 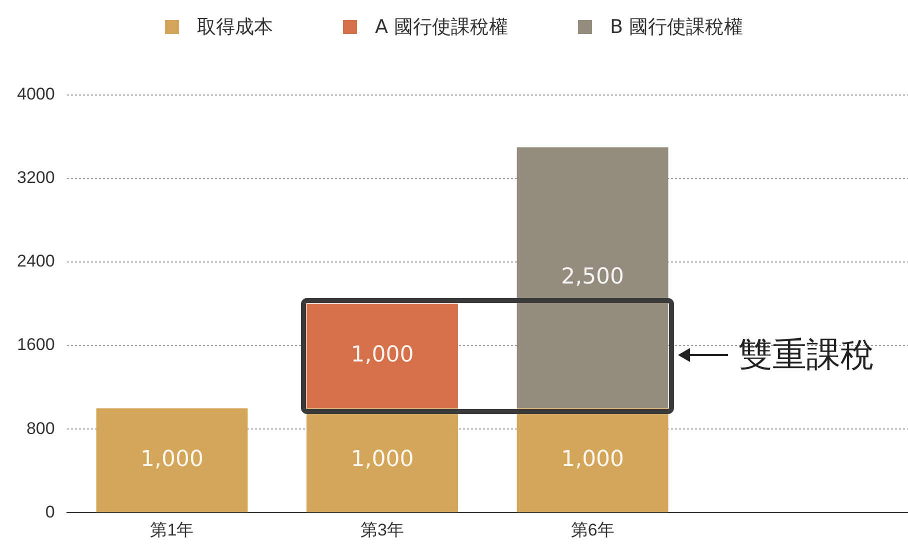 I want to click on y-tick-label: 1600, so click(x=35, y=344).